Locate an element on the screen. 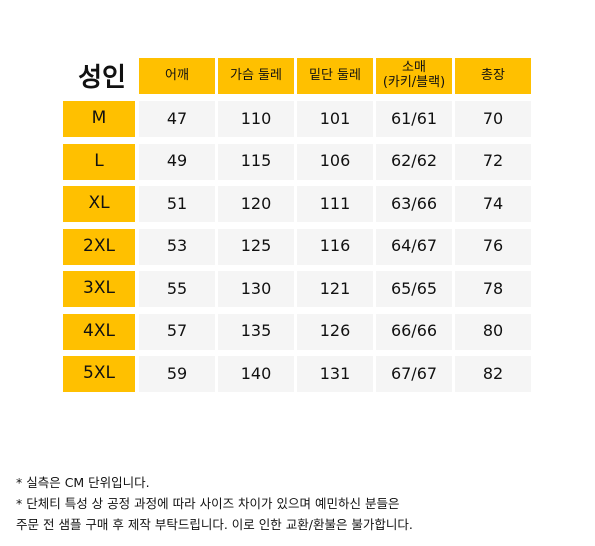 The image size is (595, 546). column-header: 어깨 is located at coordinates (177, 76).